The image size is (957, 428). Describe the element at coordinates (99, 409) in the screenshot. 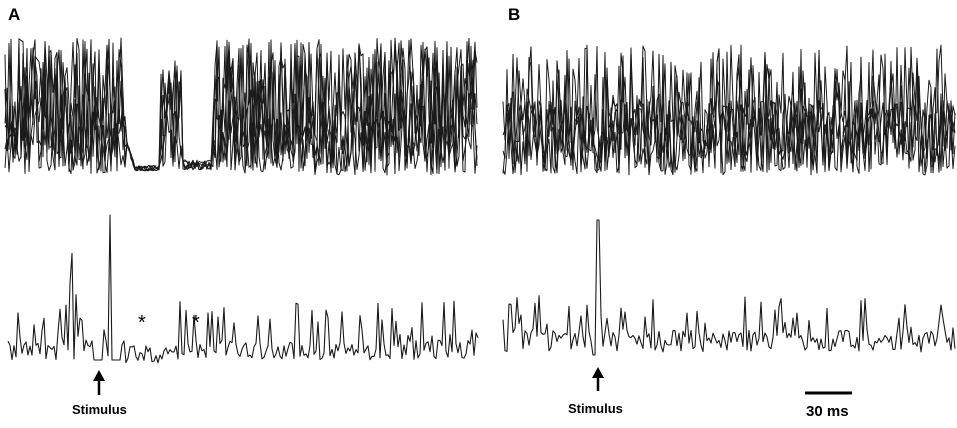

I see `stimulus-label-a: Stimulus` at that location.